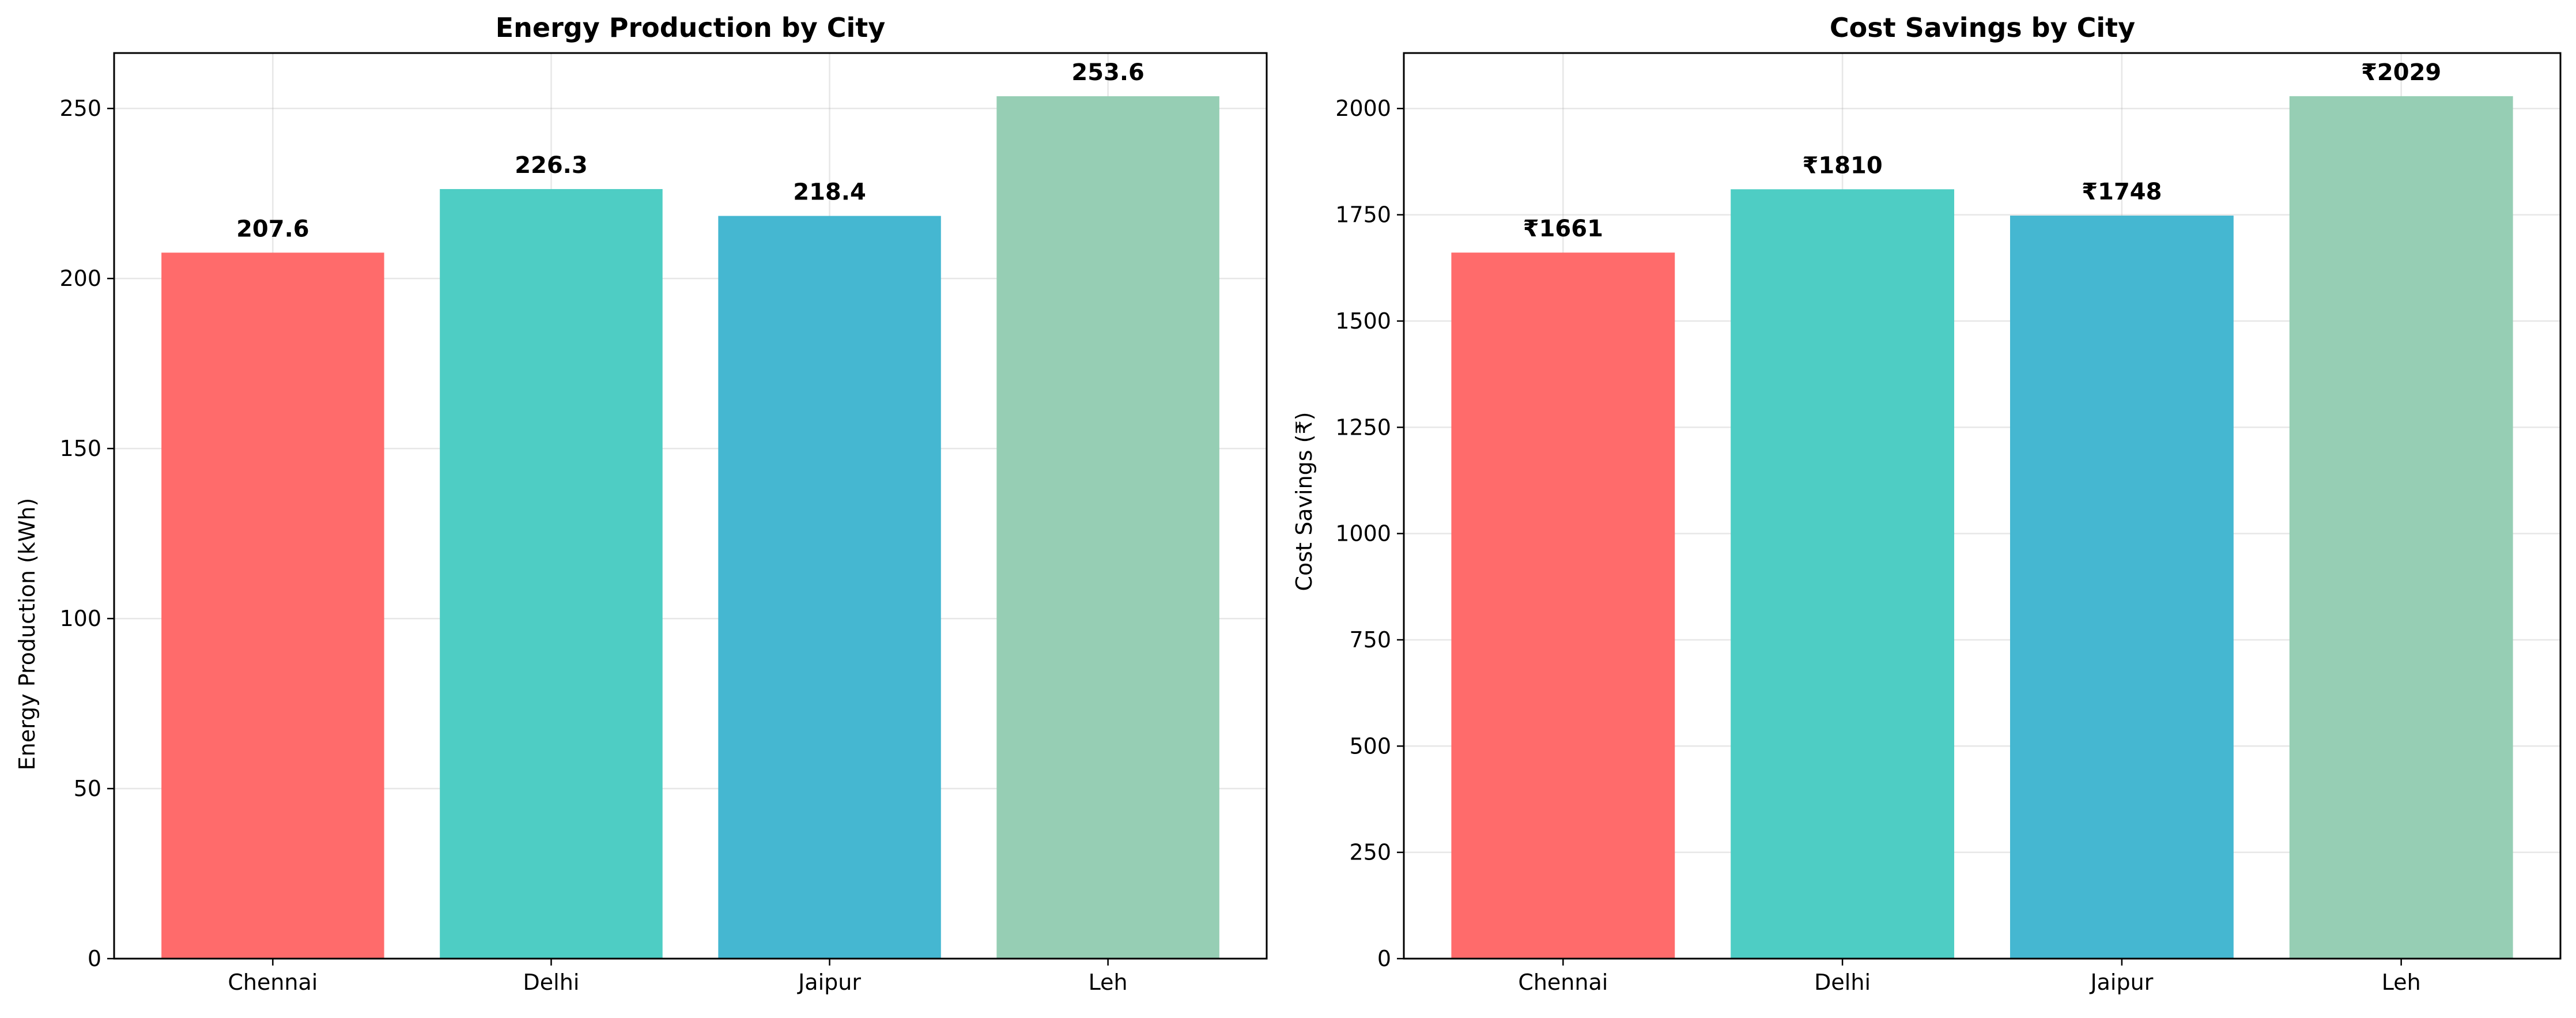 The height and width of the screenshot is (1018, 2576). I want to click on data-labels: ₹1661 ₹1810 ₹1748 ₹2029, so click(1982, 150).